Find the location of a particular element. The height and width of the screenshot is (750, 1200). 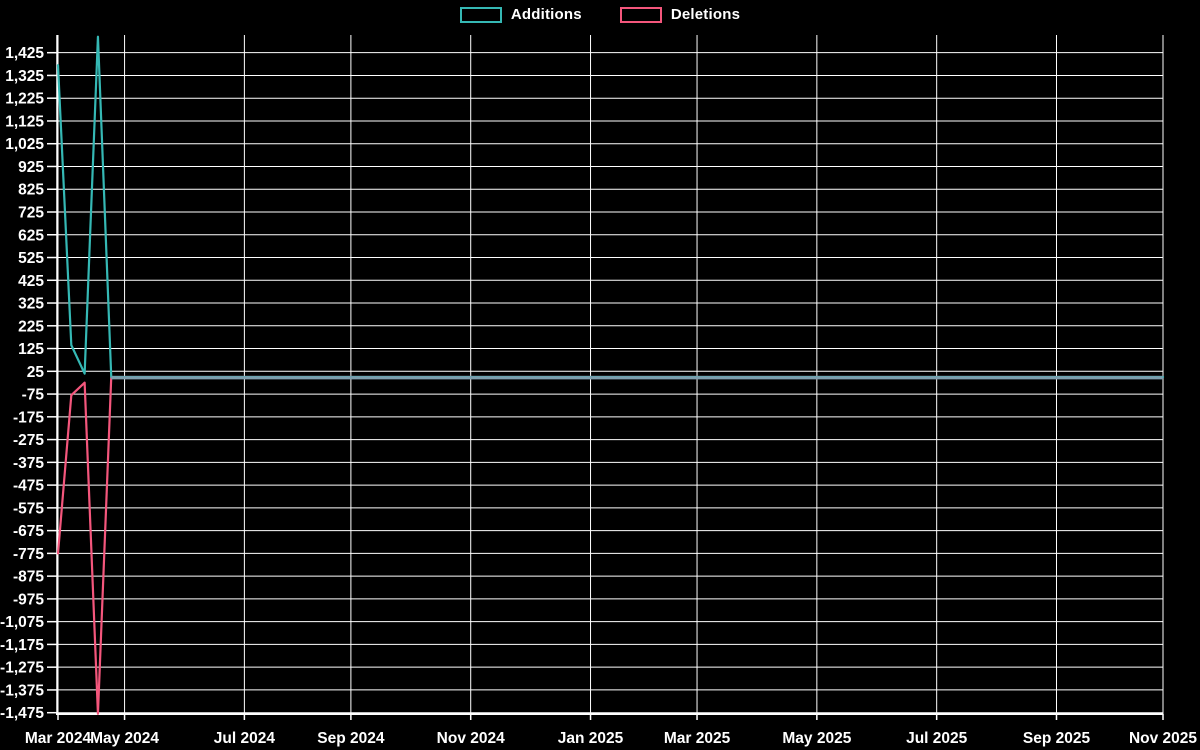

x-tick-label: May 2025 is located at coordinates (816, 738).